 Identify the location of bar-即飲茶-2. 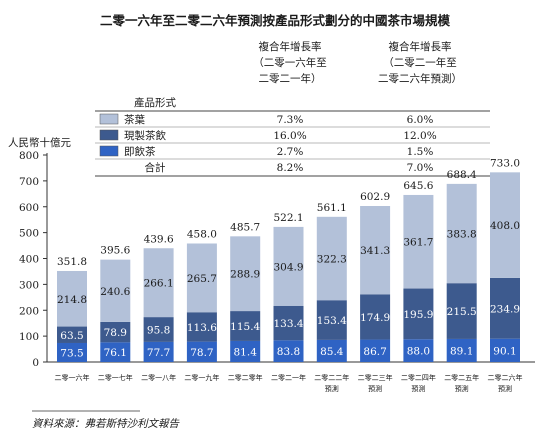
(158, 351).